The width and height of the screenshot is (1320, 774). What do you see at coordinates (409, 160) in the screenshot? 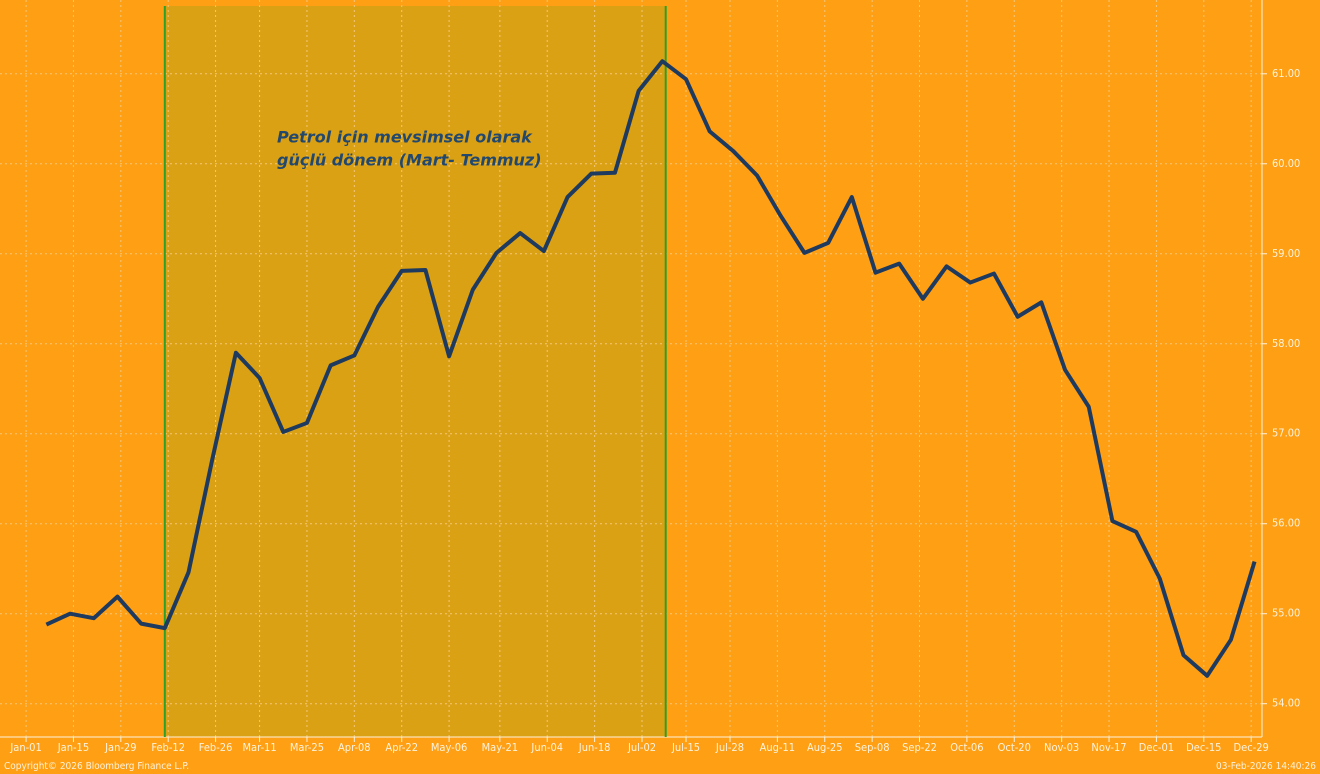
I see `annotation: güçlü dönem (Mart- Temmuz)` at bounding box center [409, 160].